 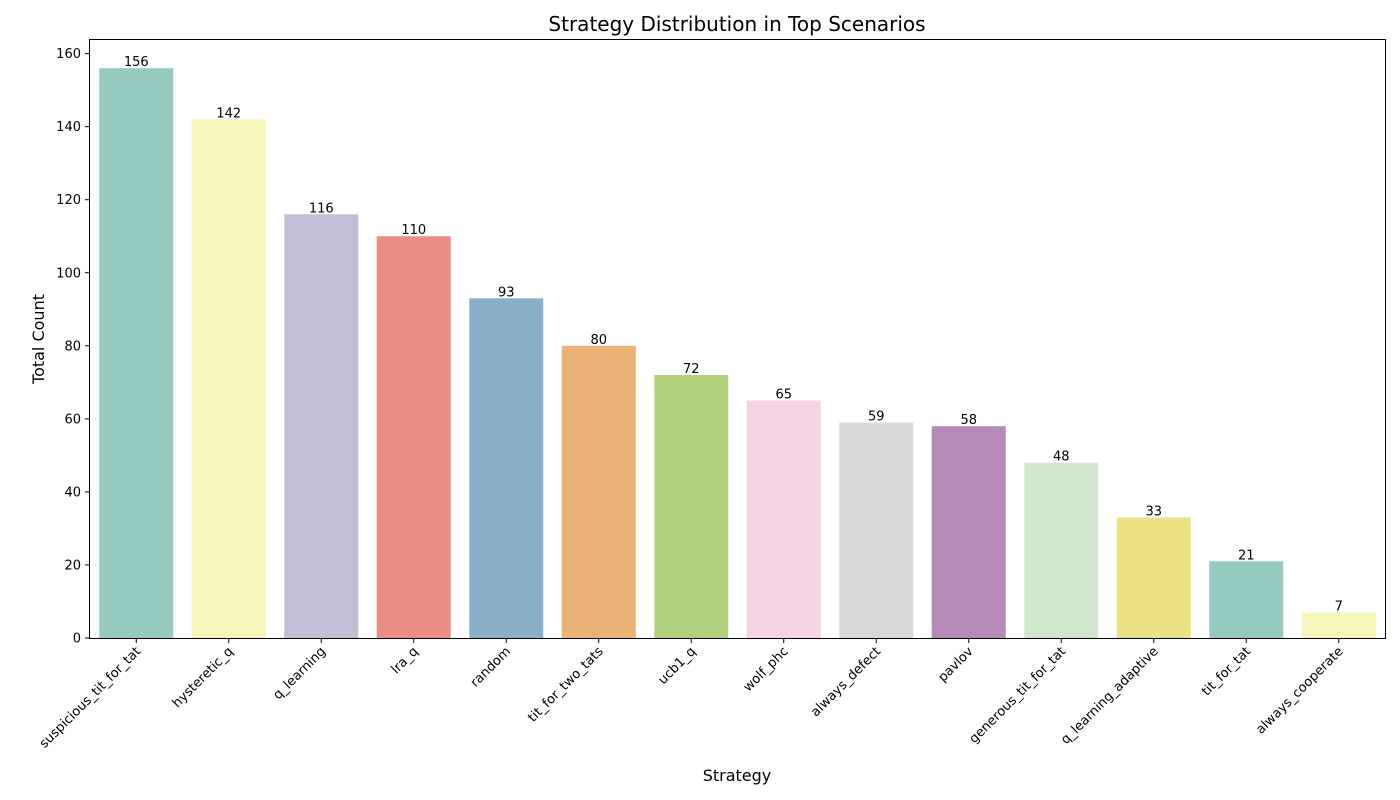 What do you see at coordinates (955, 664) in the screenshot?
I see `x-tick-label-pavlov: pavlov` at bounding box center [955, 664].